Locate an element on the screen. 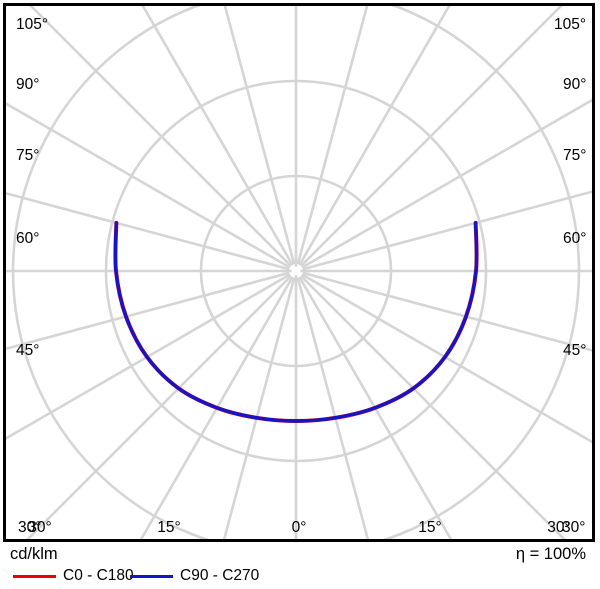 The width and height of the screenshot is (600, 589). angle-tick-bottom-3: 15° is located at coordinates (430, 527).